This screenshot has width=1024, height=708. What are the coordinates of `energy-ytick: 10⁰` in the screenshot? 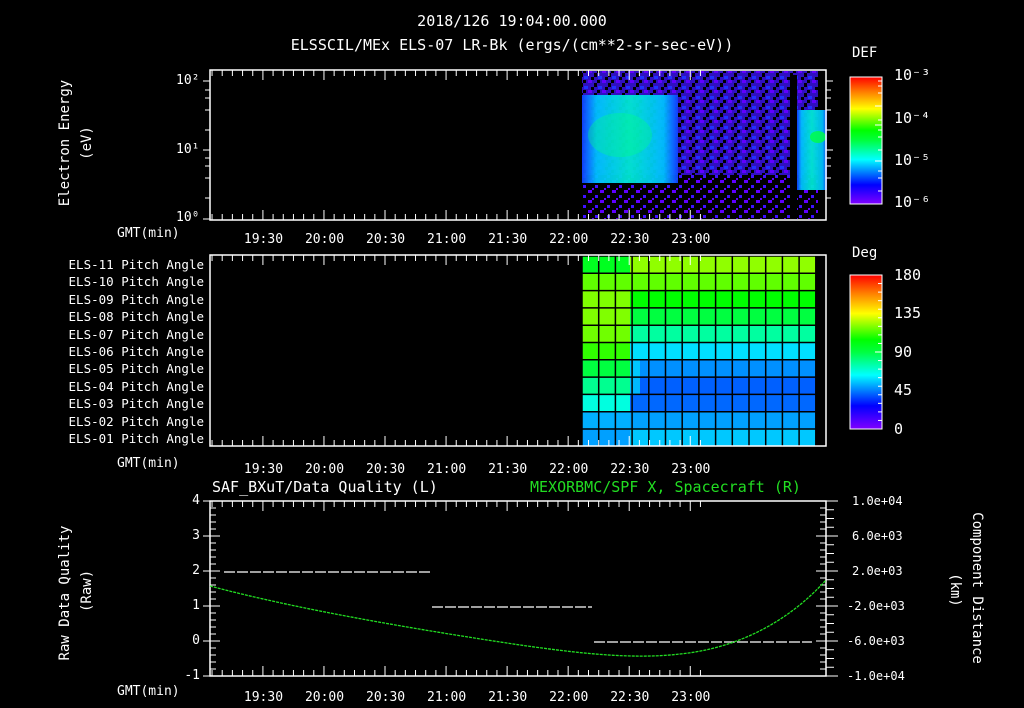 It's located at (188, 217).